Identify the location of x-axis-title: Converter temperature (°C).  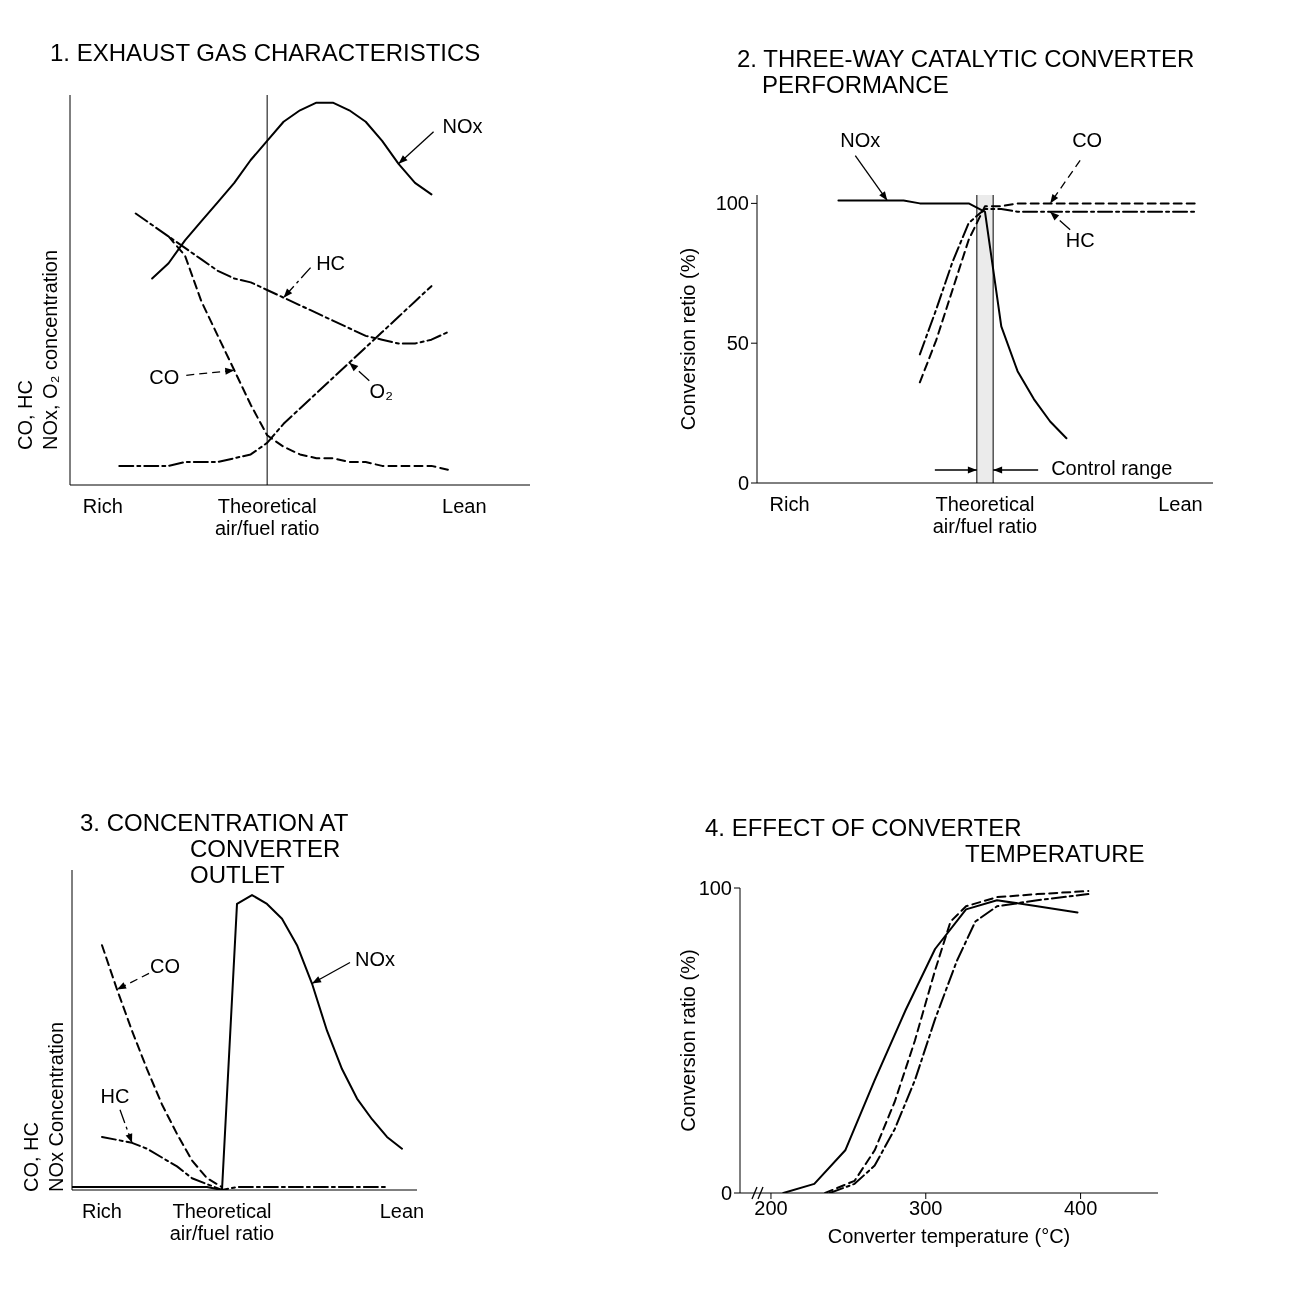
(949, 1236).